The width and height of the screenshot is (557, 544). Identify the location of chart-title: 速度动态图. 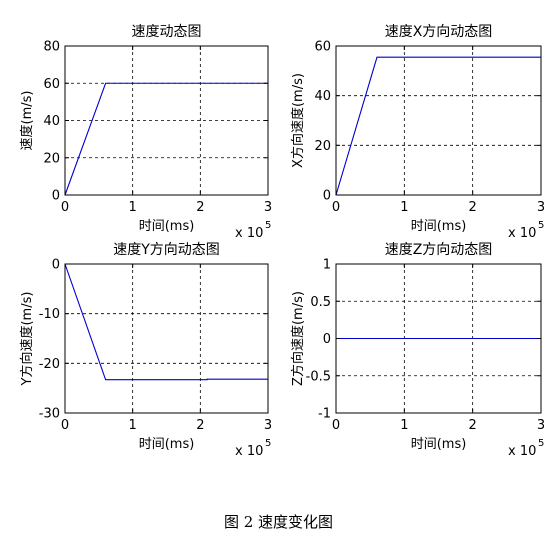
(167, 32).